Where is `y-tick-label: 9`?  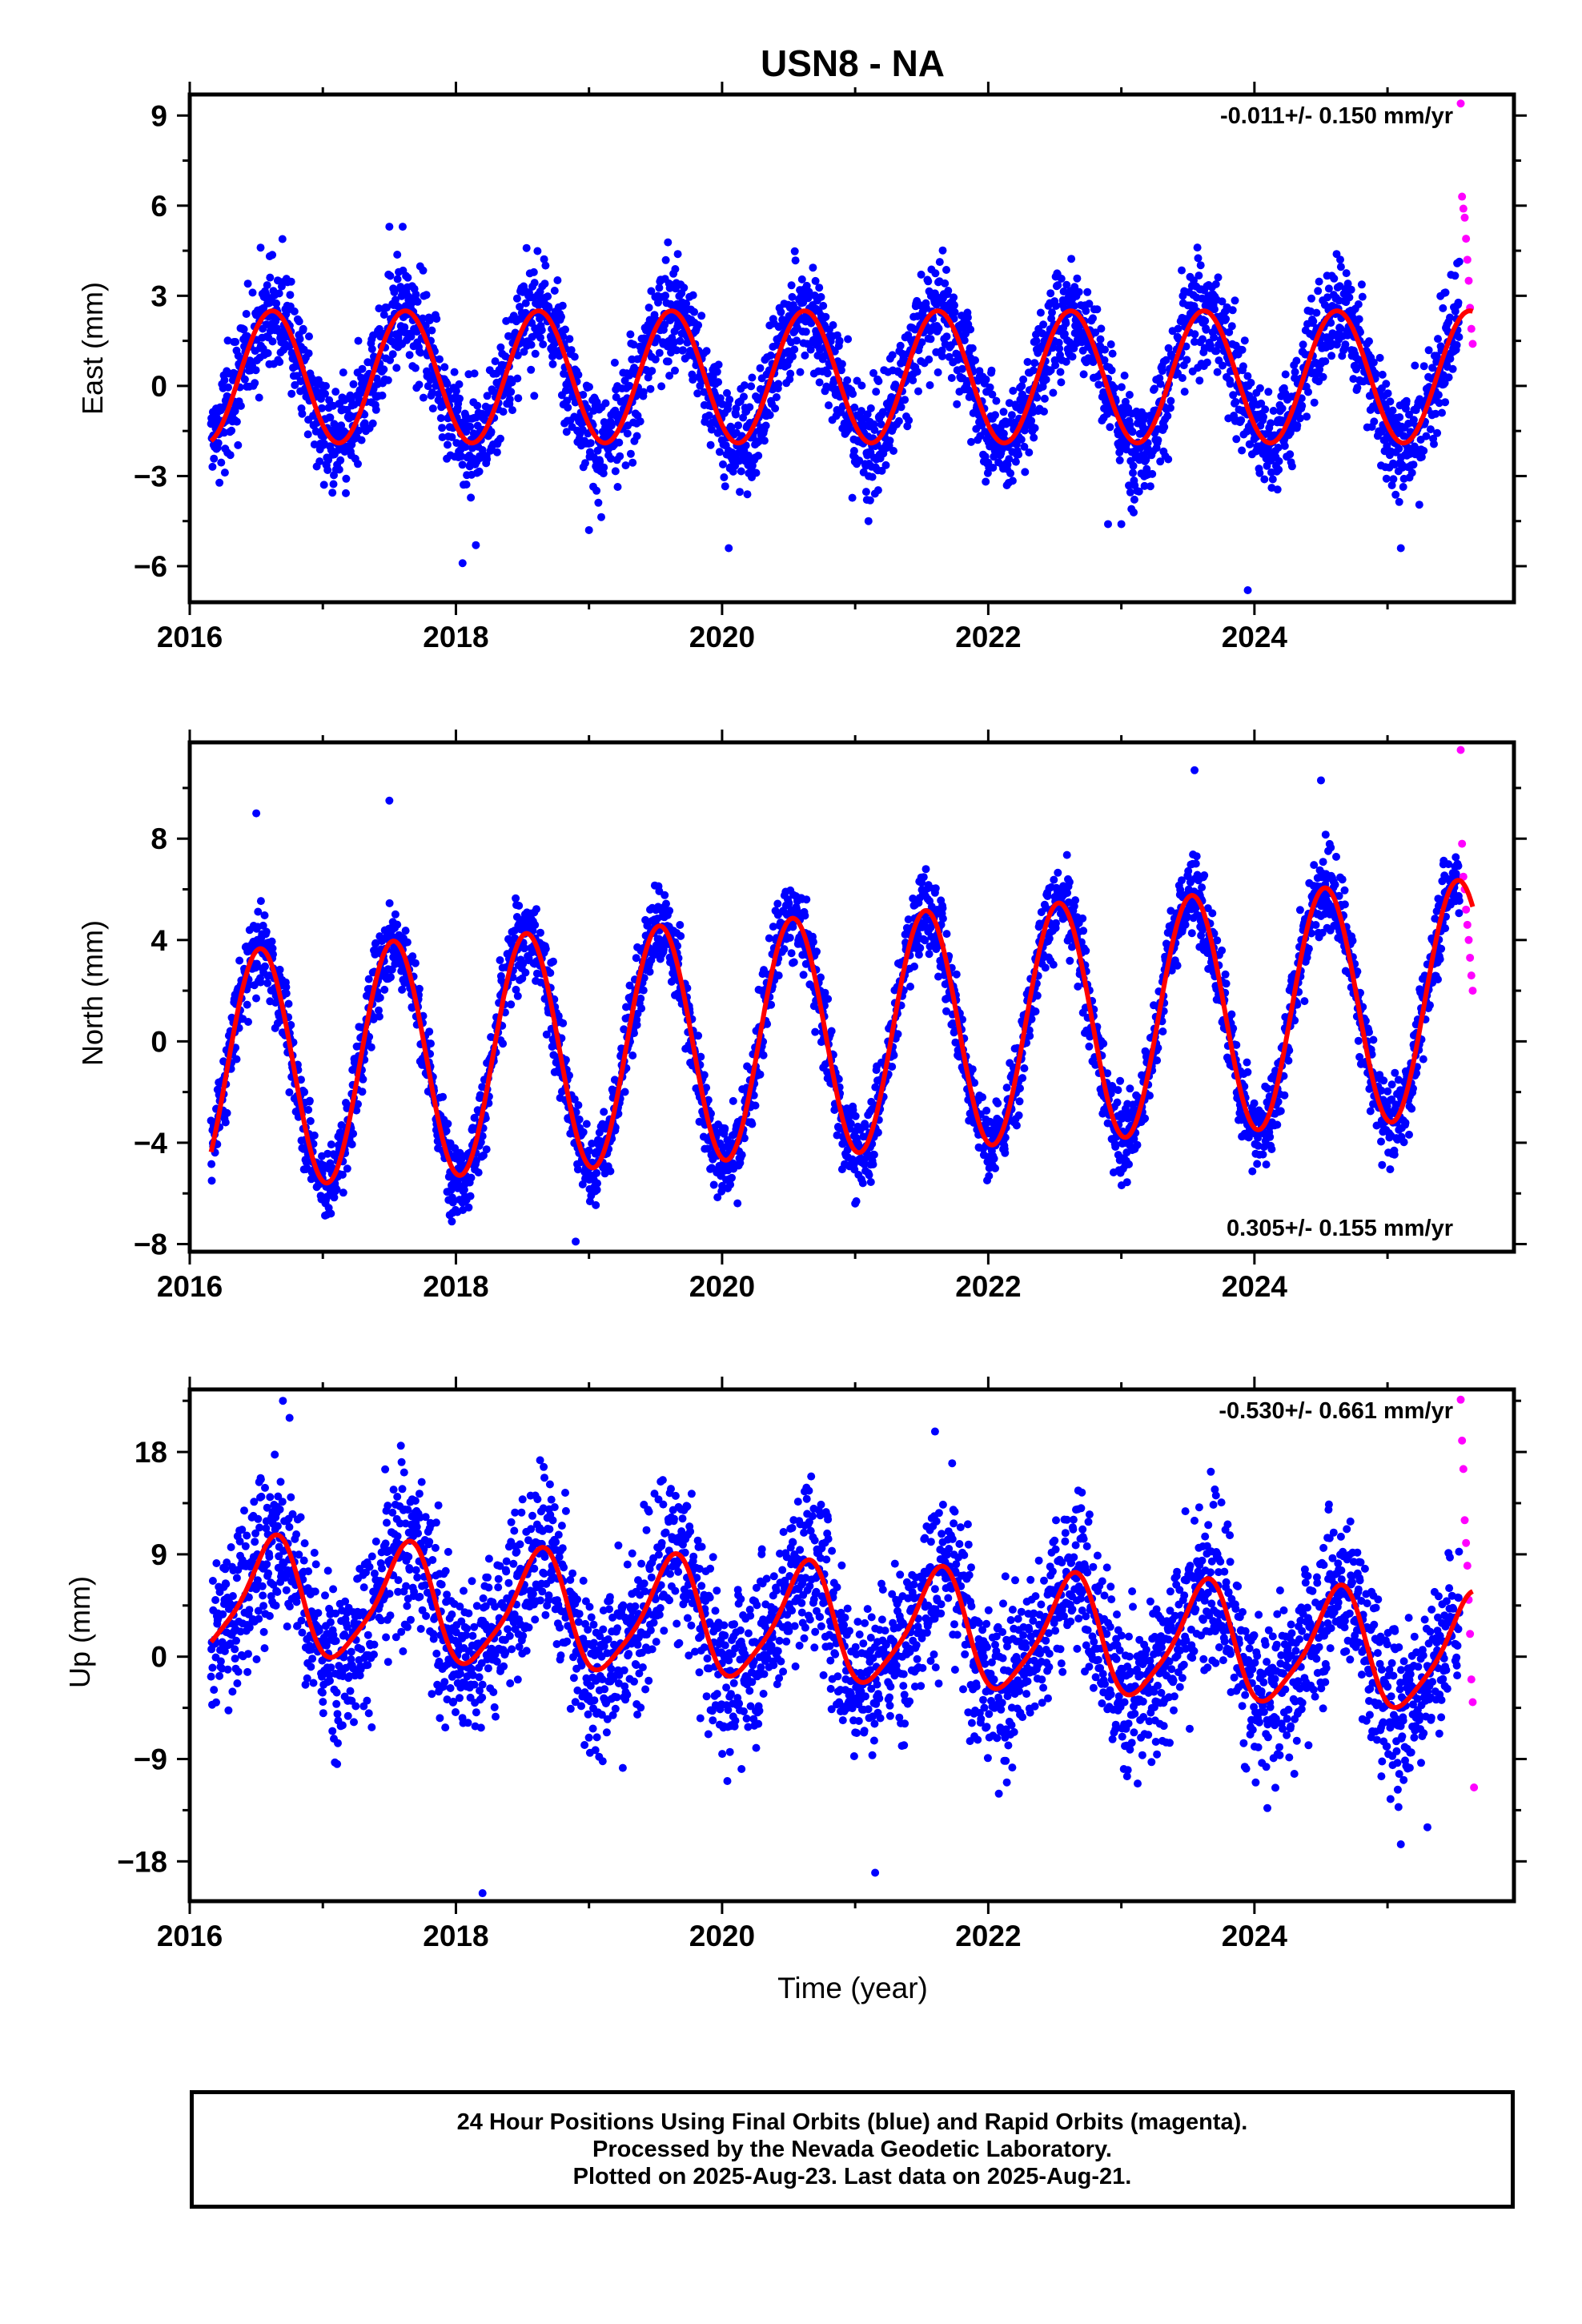
y-tick-label: 9 is located at coordinates (159, 116).